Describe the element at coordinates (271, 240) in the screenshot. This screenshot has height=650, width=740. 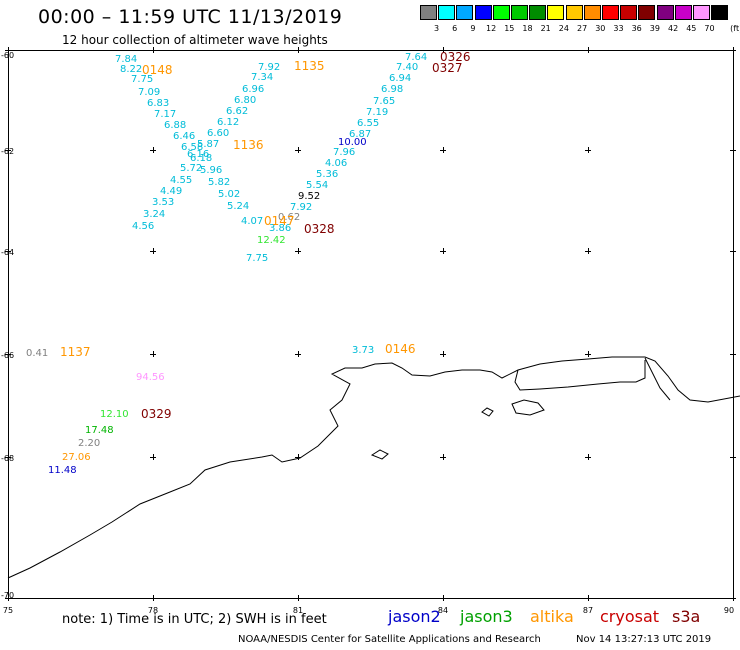
I see `wave-height-value: 12.42` at that location.